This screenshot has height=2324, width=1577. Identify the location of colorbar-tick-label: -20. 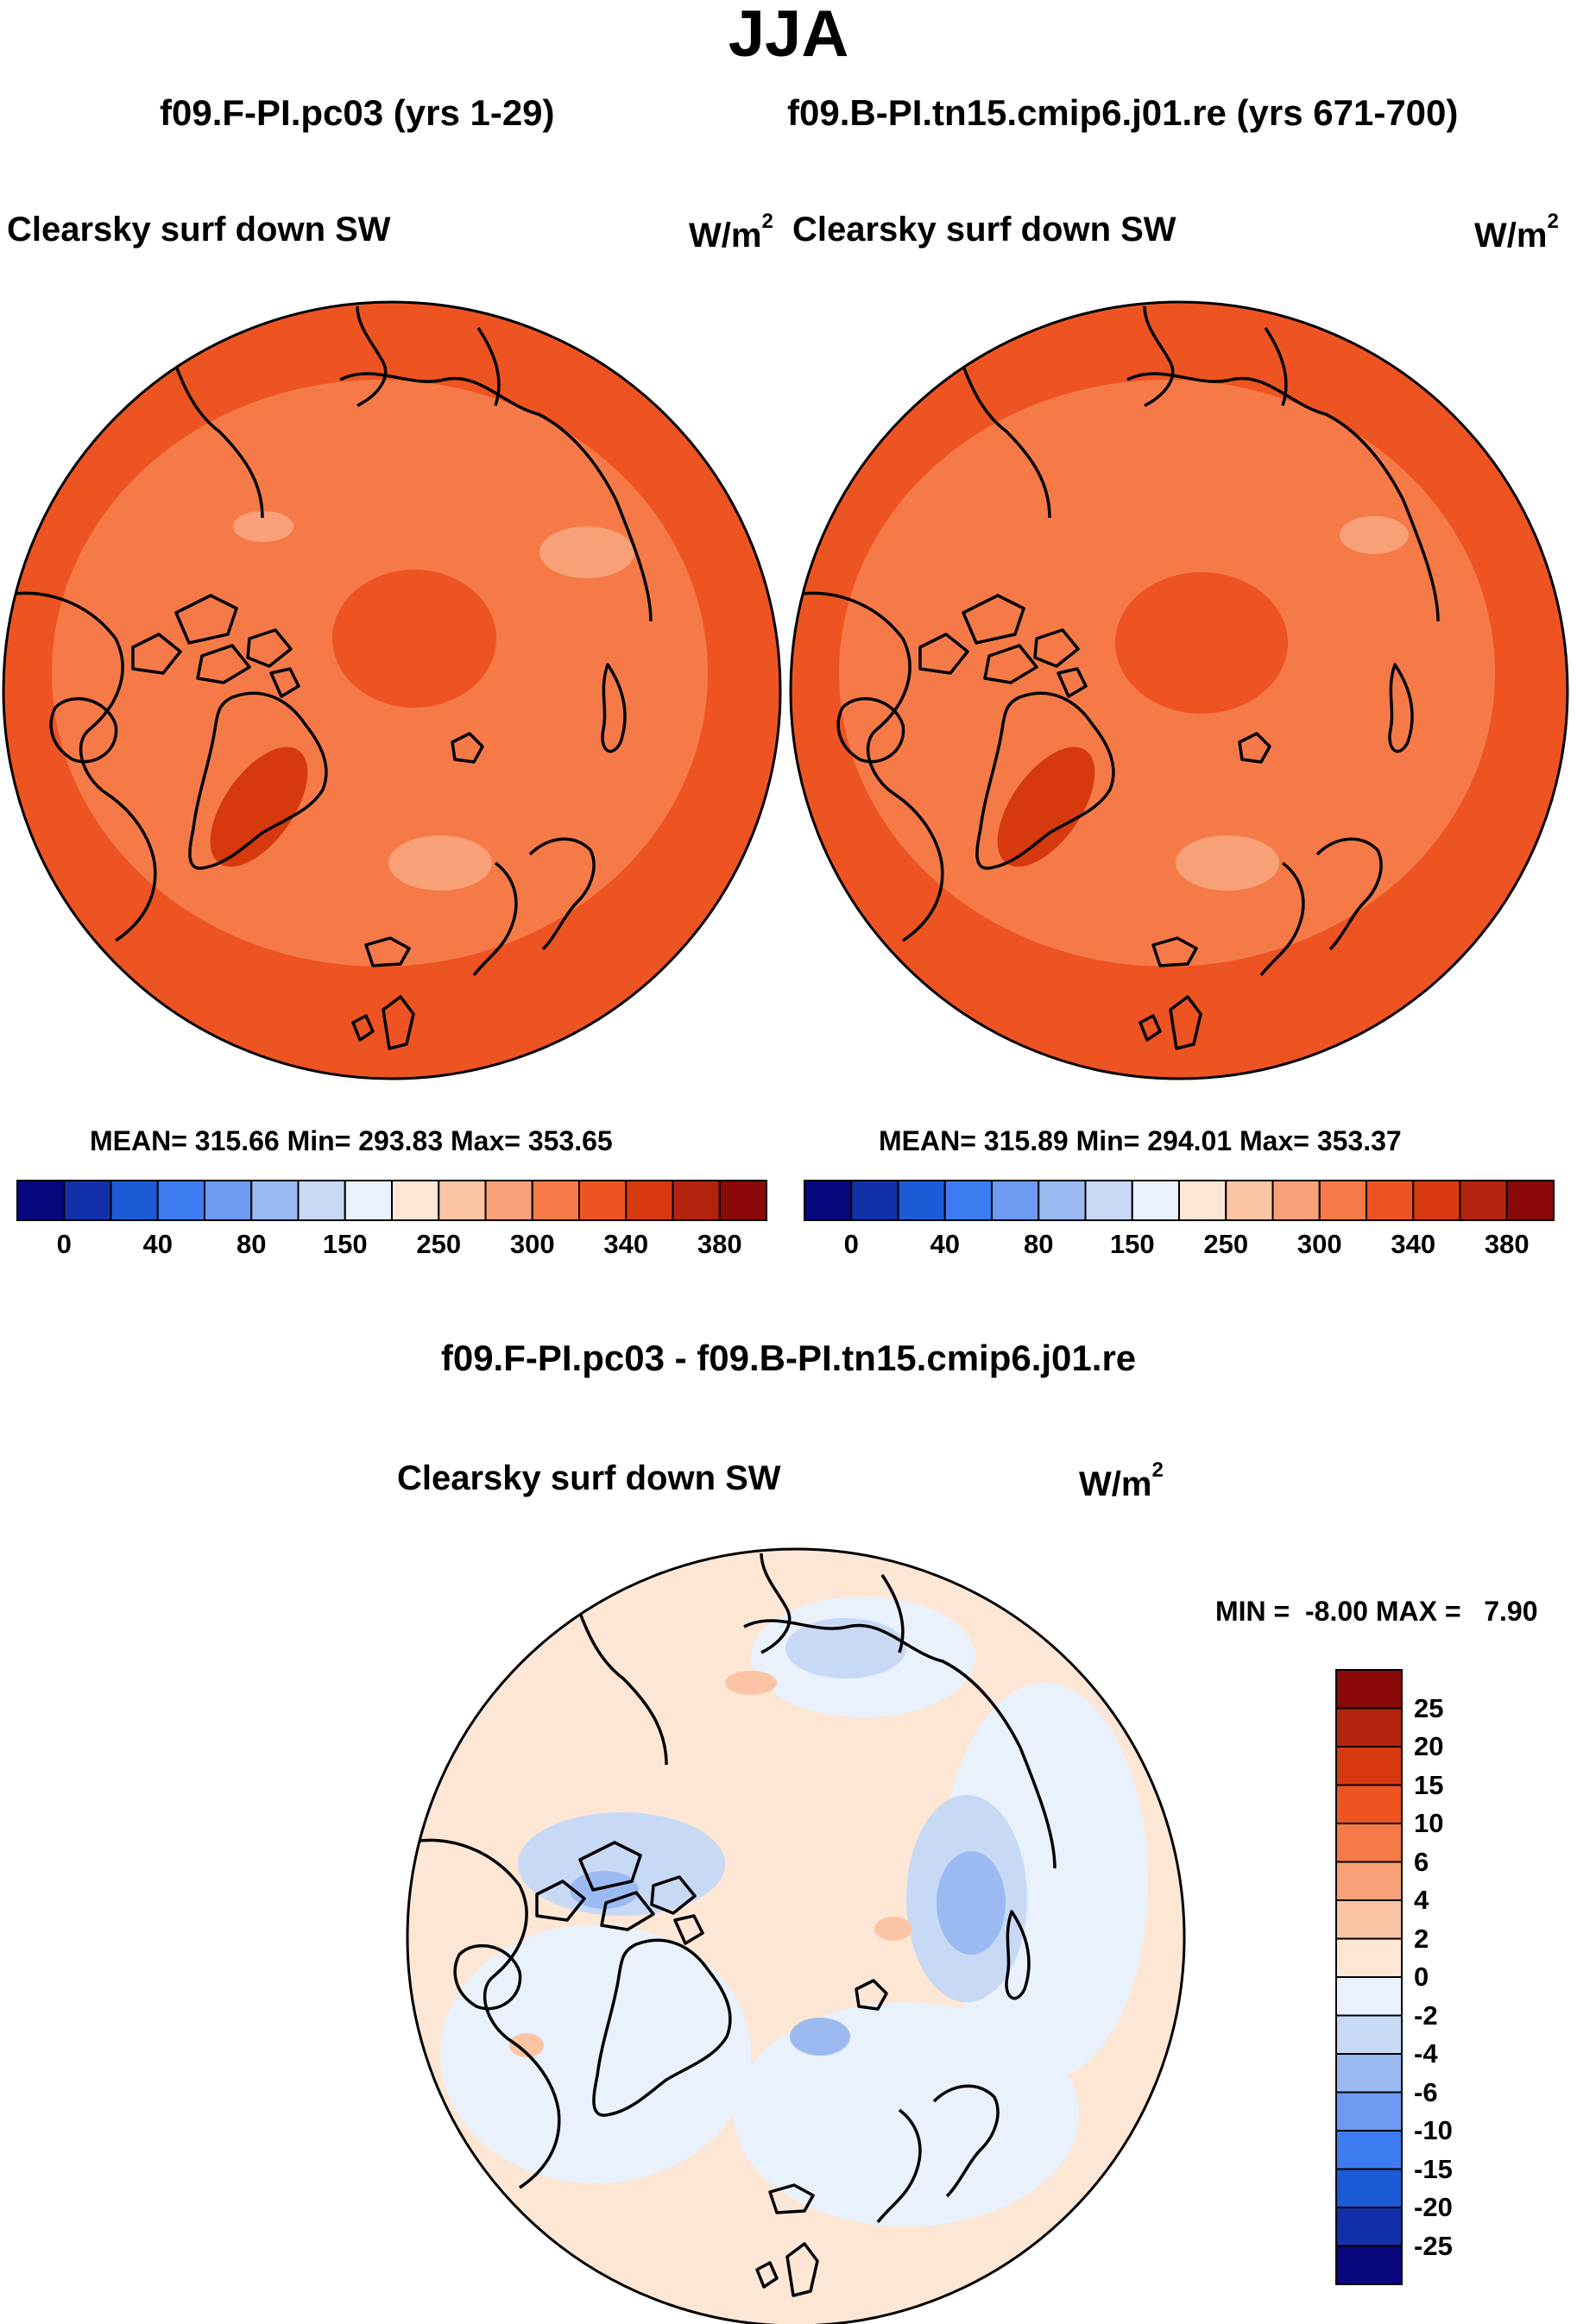
(1433, 2207).